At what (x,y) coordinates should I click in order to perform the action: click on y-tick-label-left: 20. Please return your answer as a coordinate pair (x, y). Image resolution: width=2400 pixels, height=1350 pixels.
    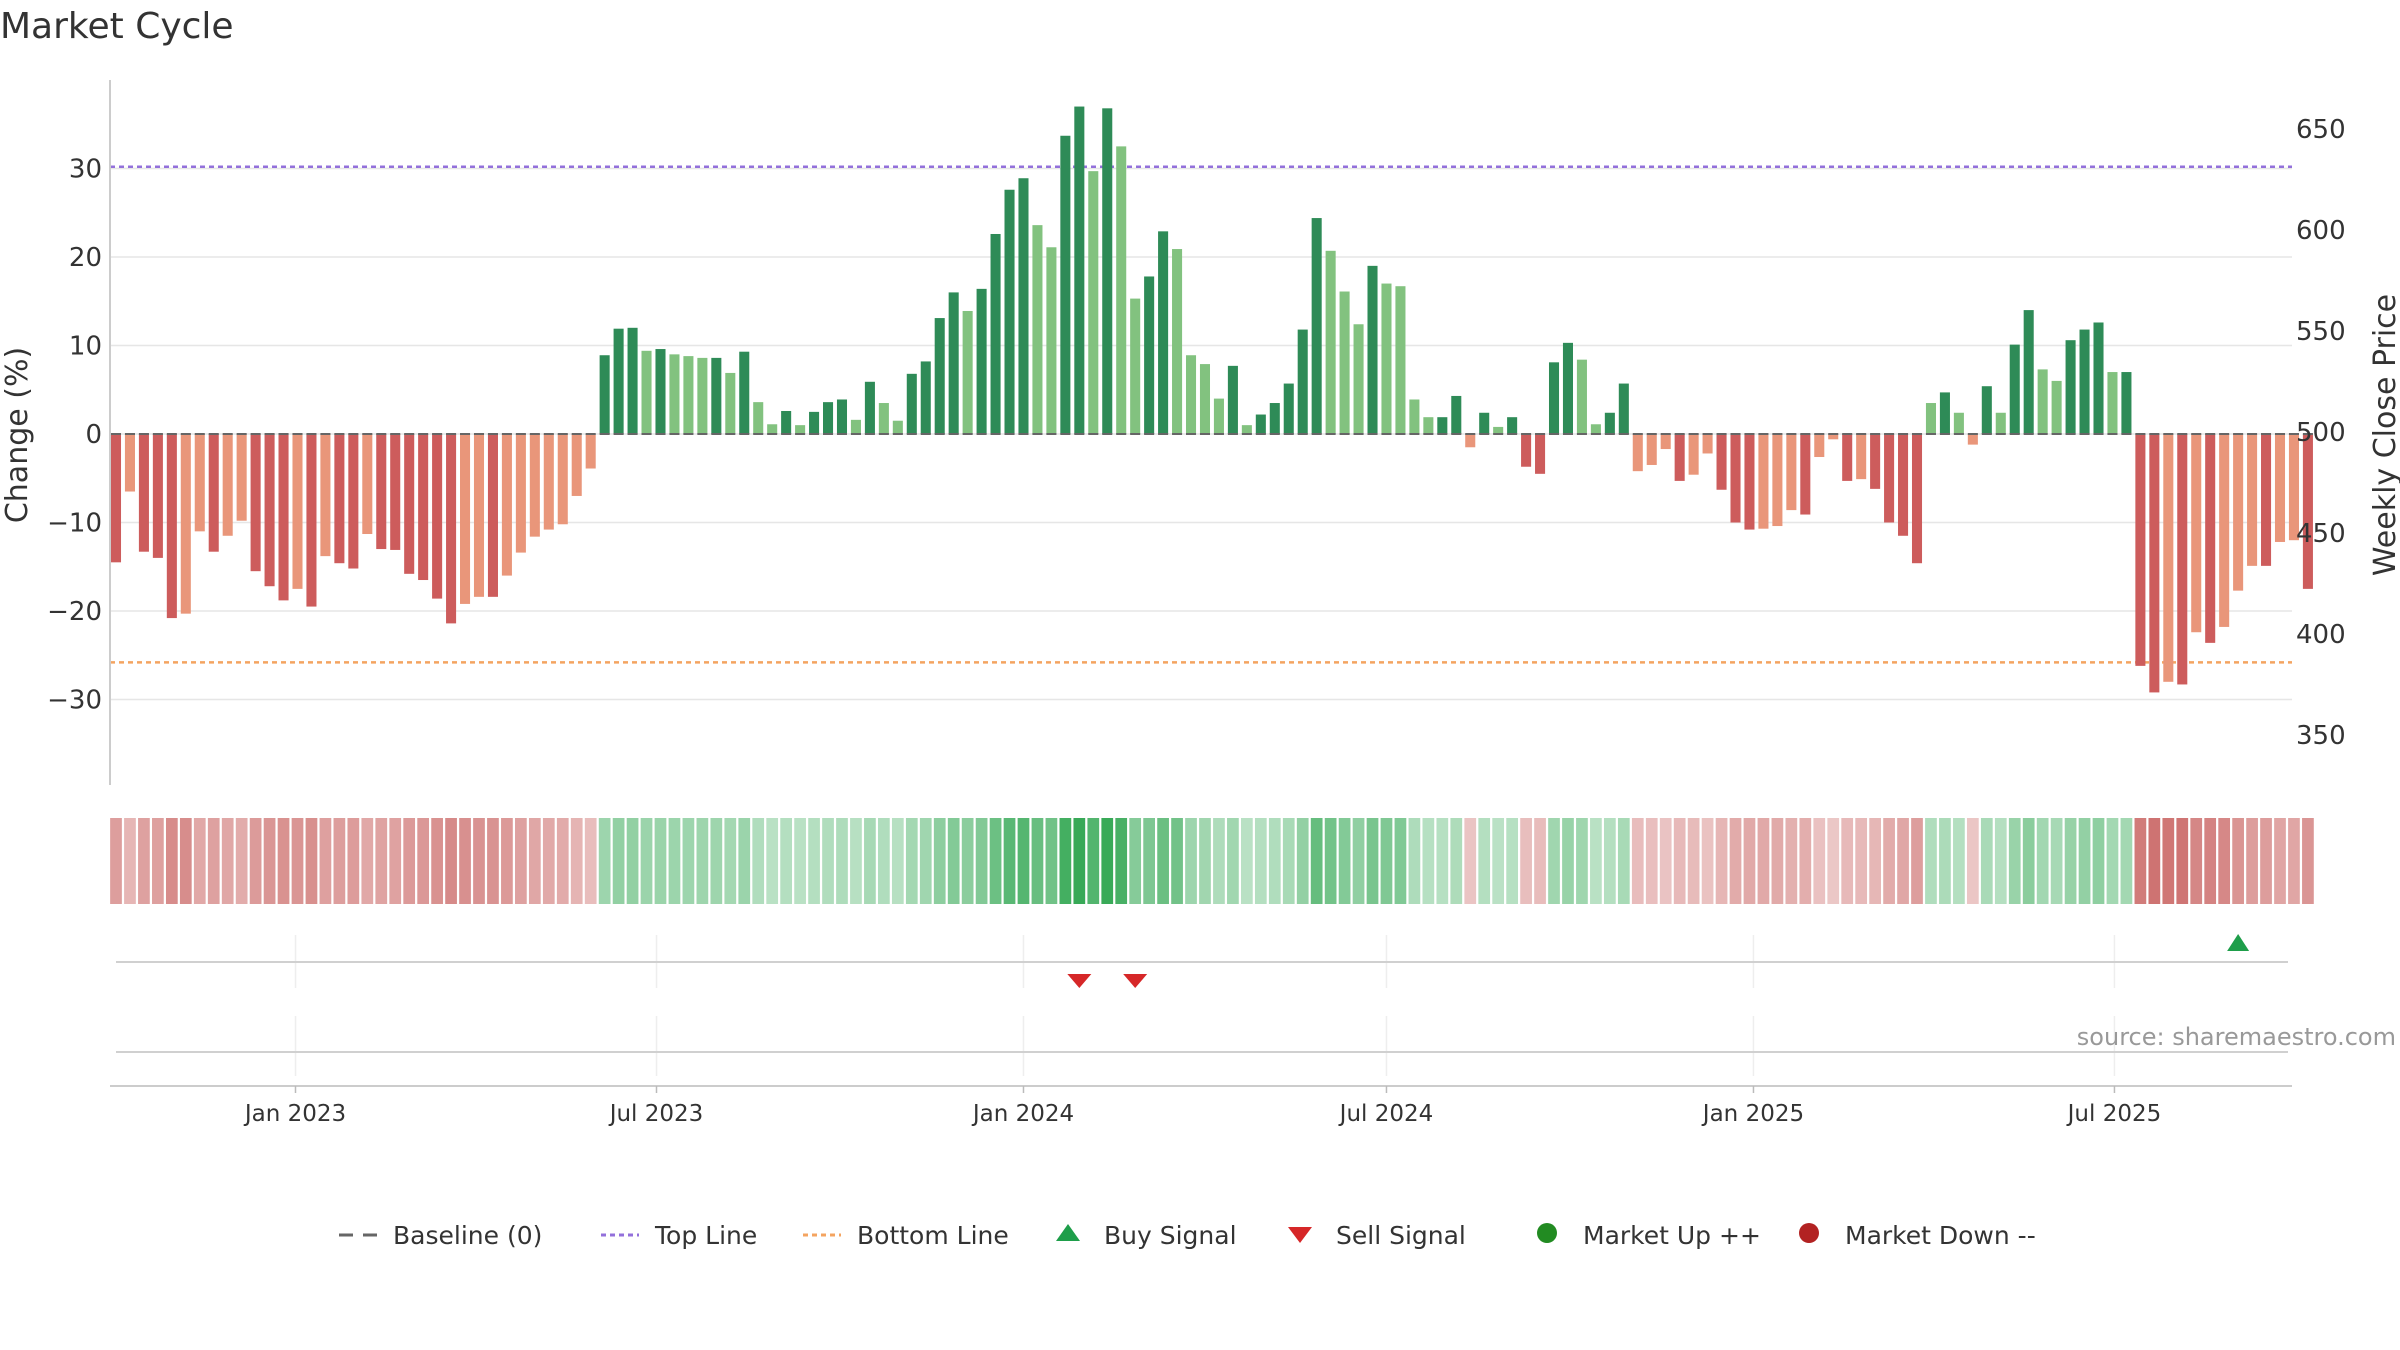
    Looking at the image, I should click on (85, 258).